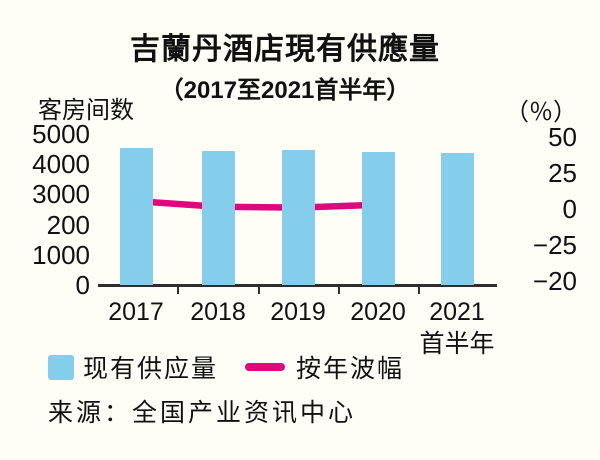 The image size is (600, 460). Describe the element at coordinates (350, 369) in the screenshot. I see `legend-line-label: 按年波幅` at that location.